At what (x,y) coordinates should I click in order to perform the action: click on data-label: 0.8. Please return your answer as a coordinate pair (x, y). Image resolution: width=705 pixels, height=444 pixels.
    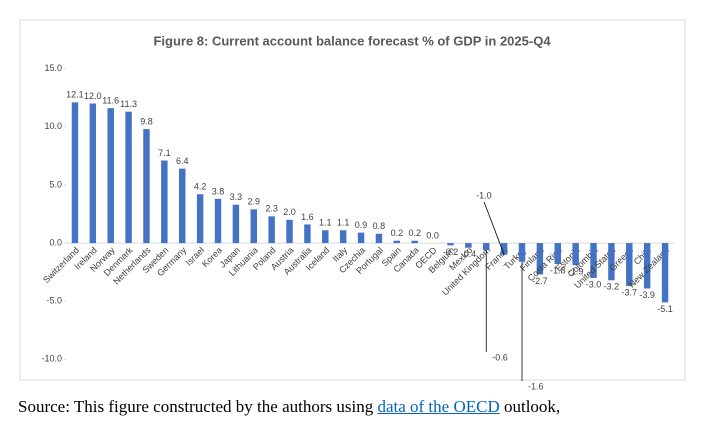
    Looking at the image, I should click on (379, 226).